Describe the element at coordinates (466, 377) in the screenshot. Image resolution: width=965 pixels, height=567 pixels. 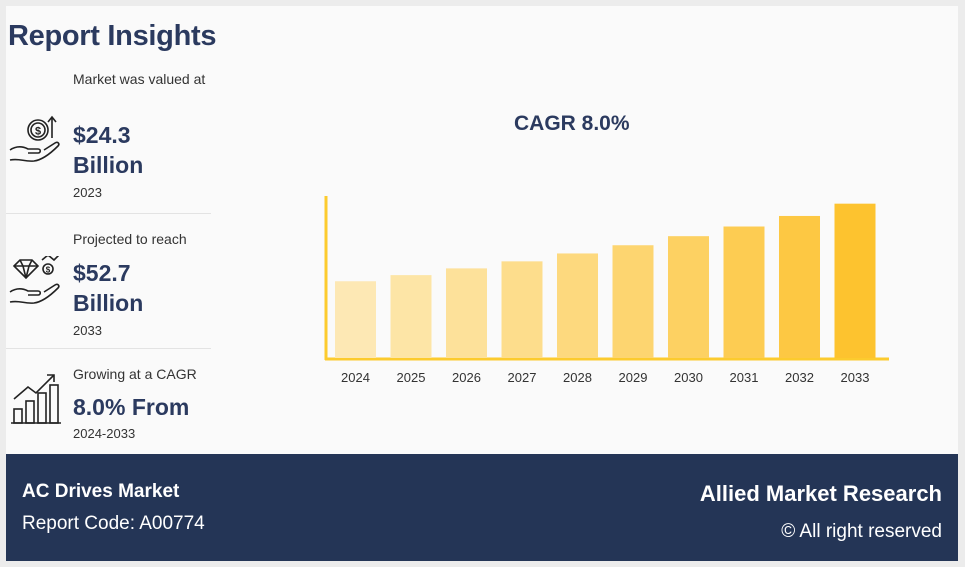
I see `x-tick-label: 2026` at that location.